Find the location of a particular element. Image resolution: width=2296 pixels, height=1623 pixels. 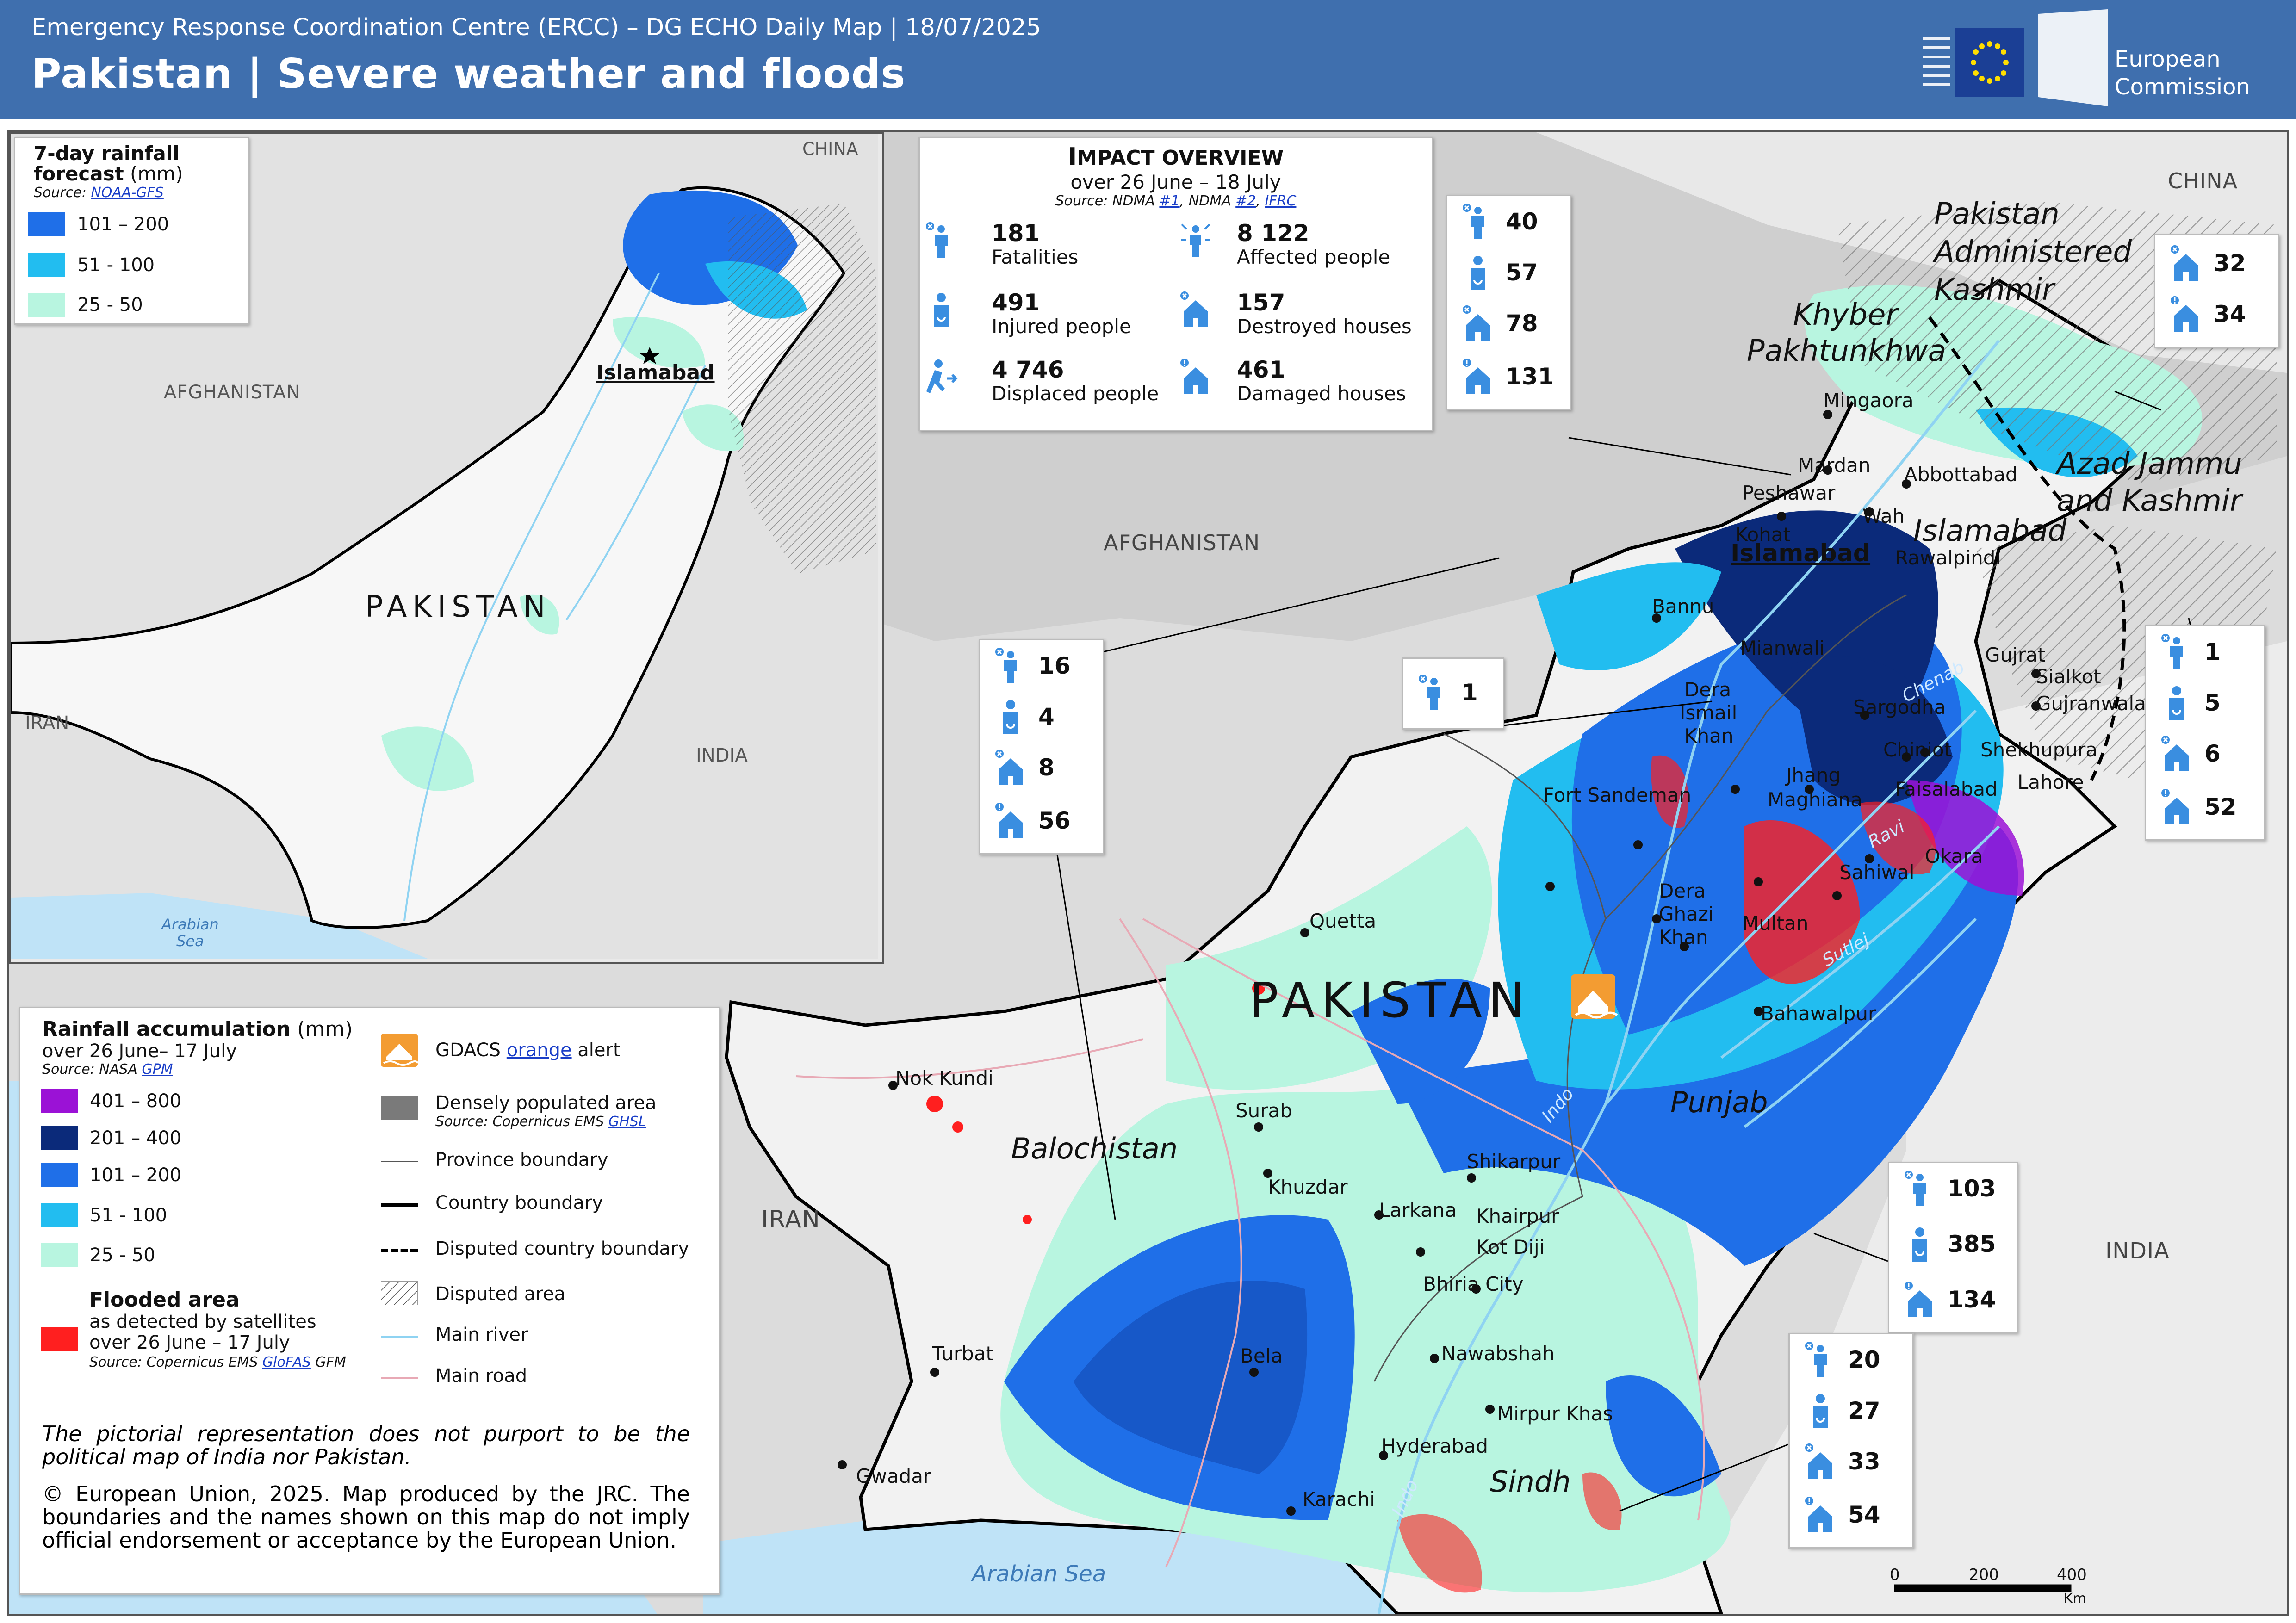

city-mirpur-khas: Mirpur Khas is located at coordinates (1555, 1413).